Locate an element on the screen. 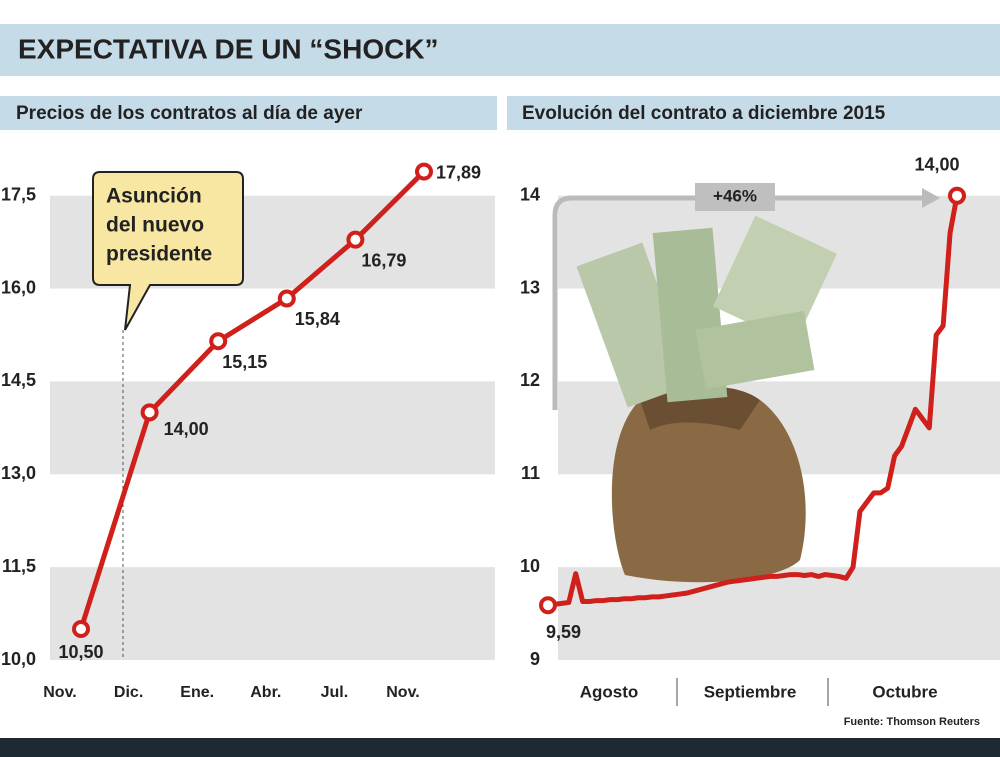  y-tick-label: 10,0 is located at coordinates (18, 659).